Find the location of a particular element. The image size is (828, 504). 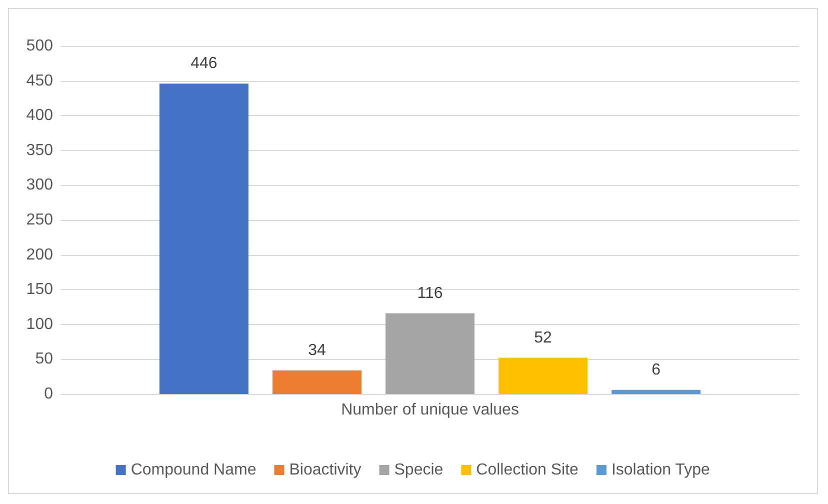

data-label: 6 is located at coordinates (656, 369).